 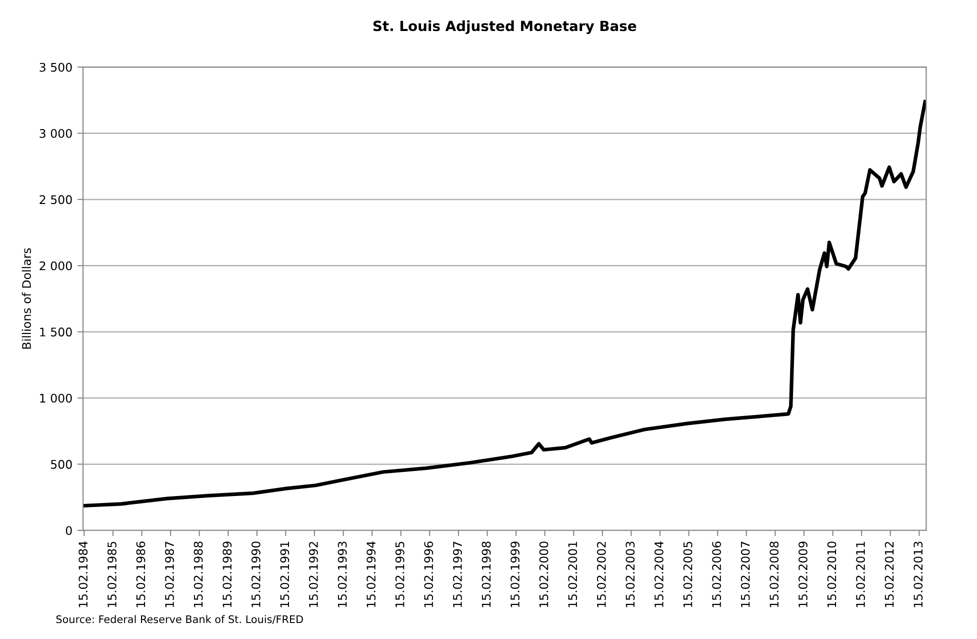 I want to click on x-tick-label: 15.02.1987, so click(x=169, y=575).